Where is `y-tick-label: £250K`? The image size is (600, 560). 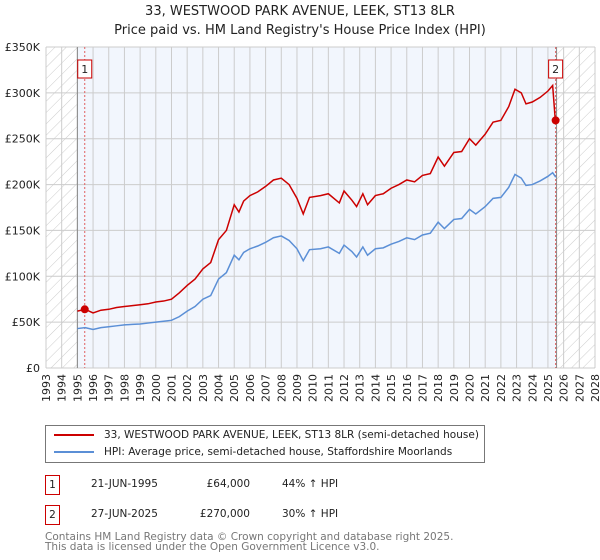 y-tick-label: £250K is located at coordinates (23, 139).